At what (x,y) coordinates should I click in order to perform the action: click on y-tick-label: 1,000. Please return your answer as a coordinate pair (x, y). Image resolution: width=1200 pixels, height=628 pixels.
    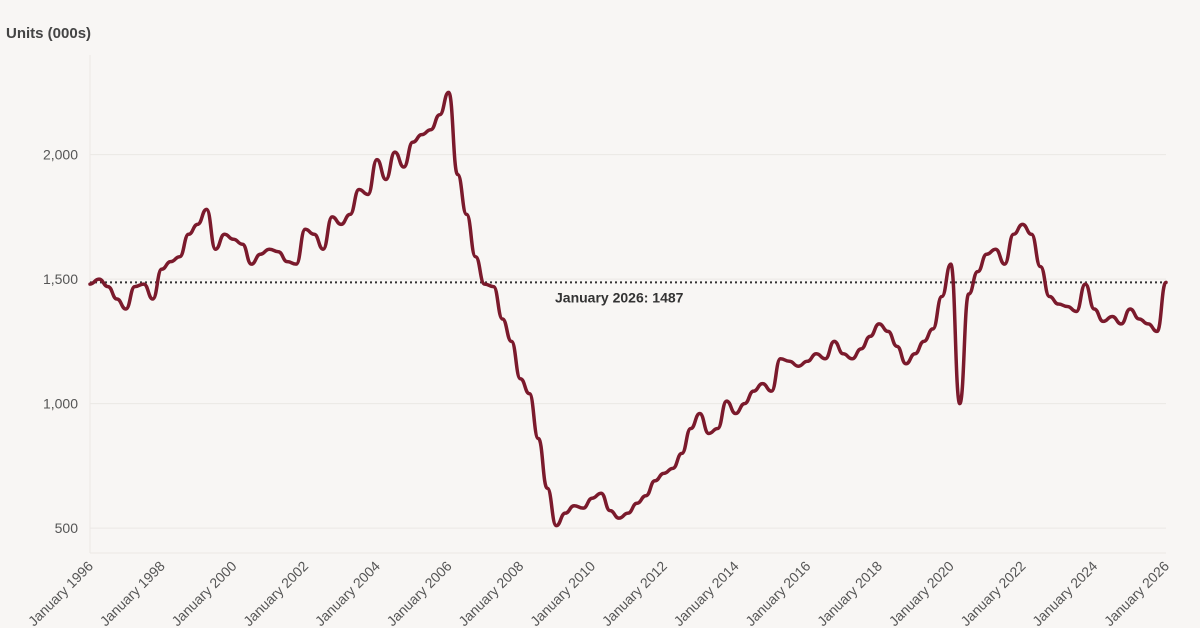
    Looking at the image, I should click on (60, 404).